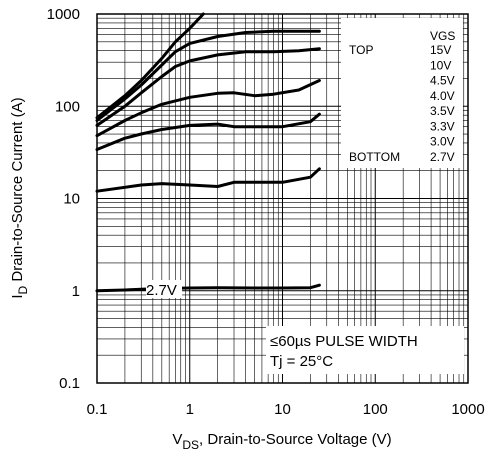 Image resolution: width=493 pixels, height=457 pixels. I want to click on pulse-note: ≤60µs PULSE WIDTH, so click(344, 341).